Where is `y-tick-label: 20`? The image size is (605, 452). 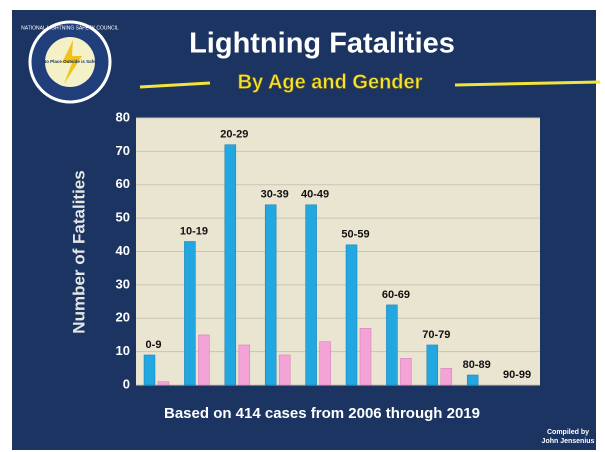 y-tick-label: 20 is located at coordinates (123, 317).